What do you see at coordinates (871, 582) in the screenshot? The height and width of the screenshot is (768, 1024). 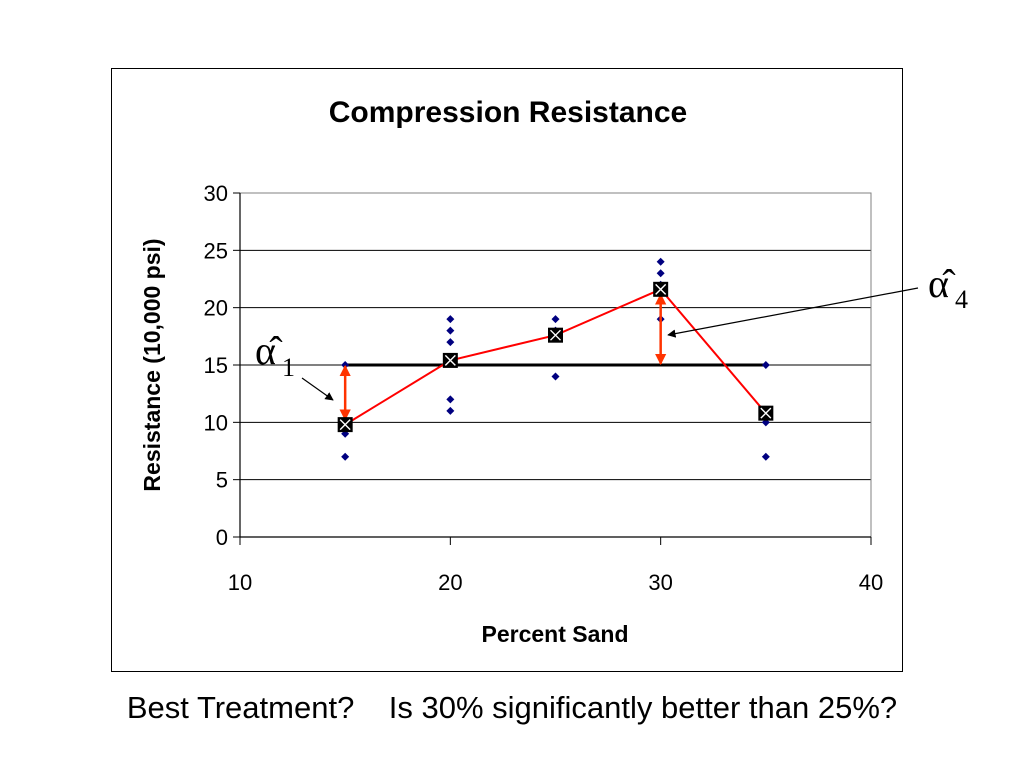 I see `x-tick-label: 40` at bounding box center [871, 582].